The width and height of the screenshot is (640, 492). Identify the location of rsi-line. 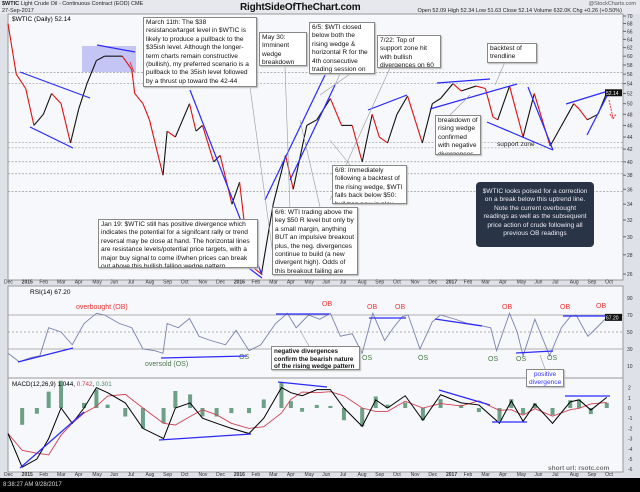
(307, 337).